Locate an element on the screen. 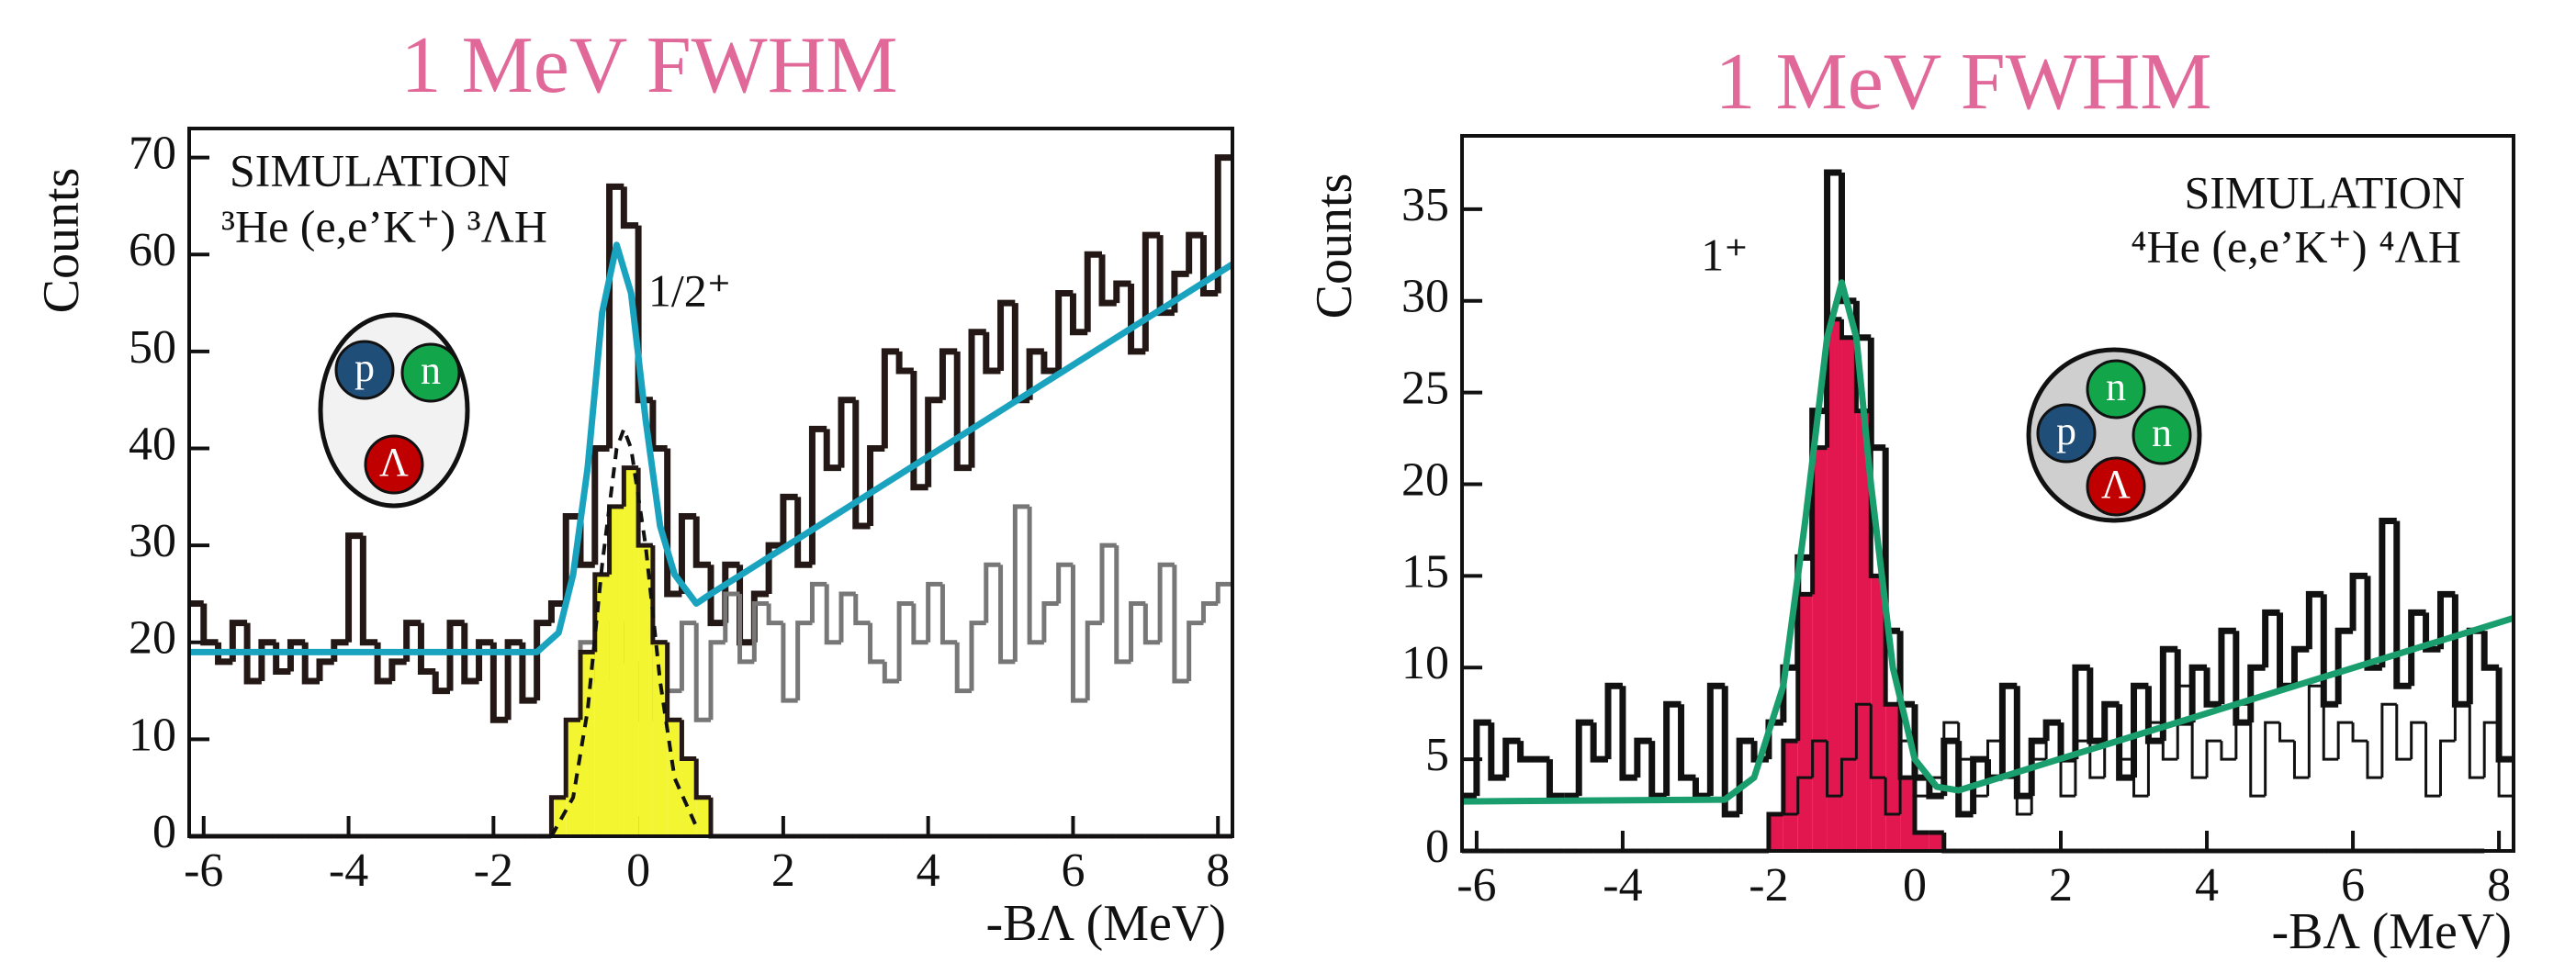 The image size is (2576, 962). x-tick-label: -6 is located at coordinates (203, 871).